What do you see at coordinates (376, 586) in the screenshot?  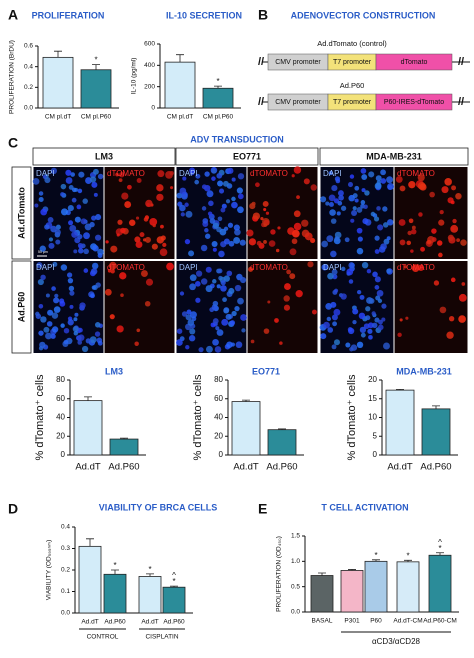 I see `bar` at bounding box center [376, 586].